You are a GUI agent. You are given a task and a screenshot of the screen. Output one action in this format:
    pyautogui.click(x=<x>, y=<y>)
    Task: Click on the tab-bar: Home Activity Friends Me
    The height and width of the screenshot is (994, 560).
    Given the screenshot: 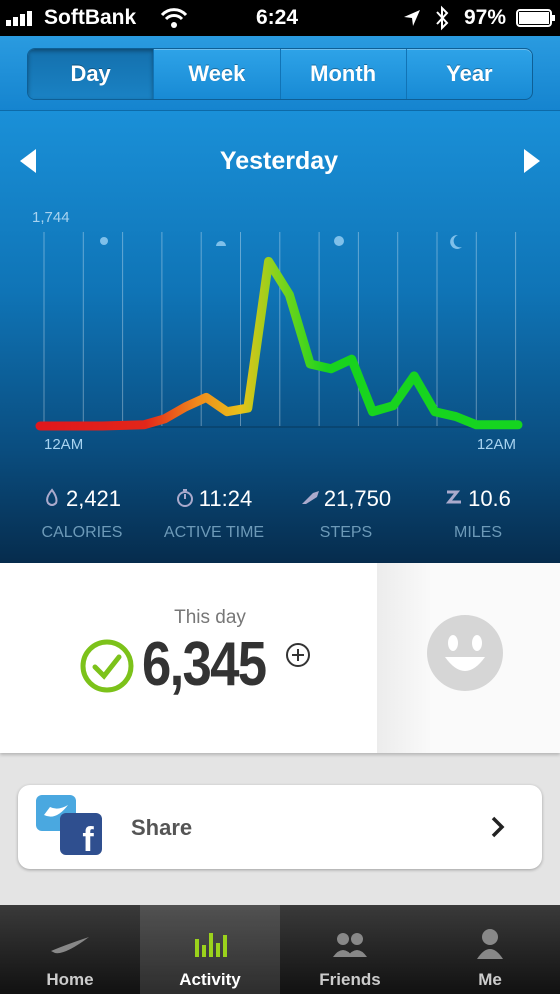 What is the action you would take?
    pyautogui.click(x=280, y=949)
    